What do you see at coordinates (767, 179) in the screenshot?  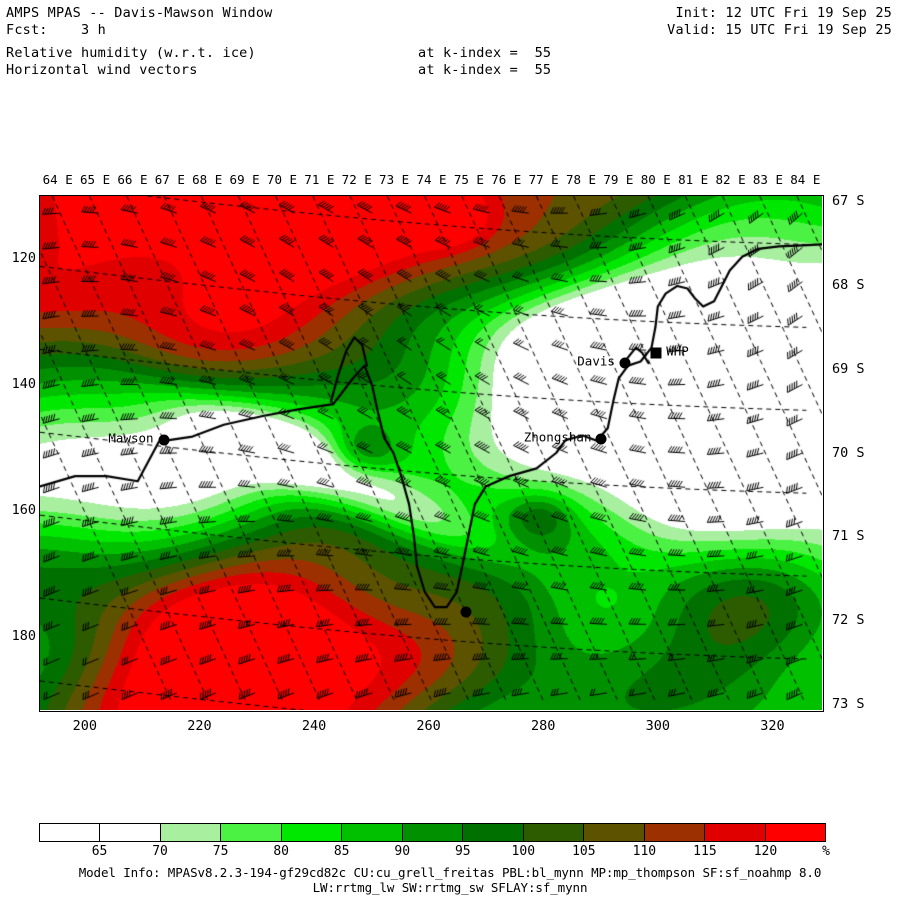 I see `lon-tick-label: 83 E` at bounding box center [767, 179].